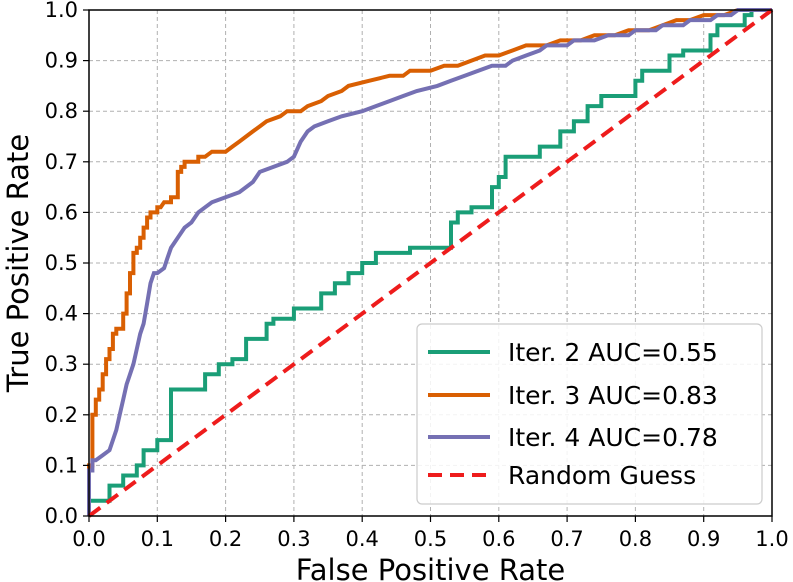  Describe the element at coordinates (613, 437) in the screenshot. I see `legend-label-3: Iter. 4 AUC=0.78` at that location.